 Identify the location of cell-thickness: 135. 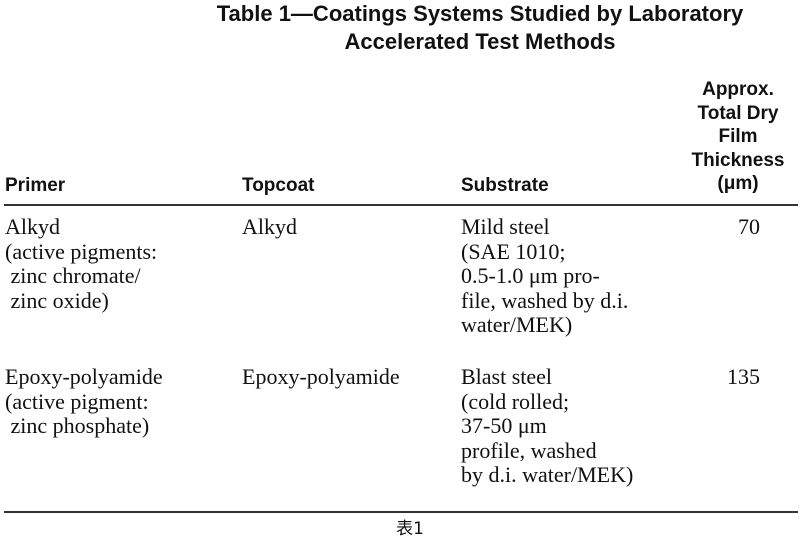
(743, 376).